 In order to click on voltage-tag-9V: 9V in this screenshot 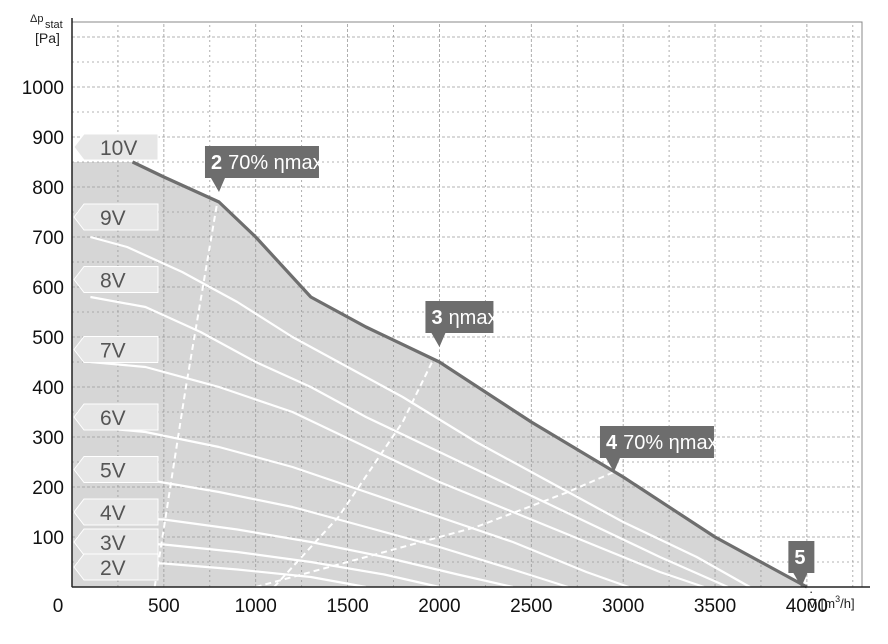, I will do `click(116, 217)`.